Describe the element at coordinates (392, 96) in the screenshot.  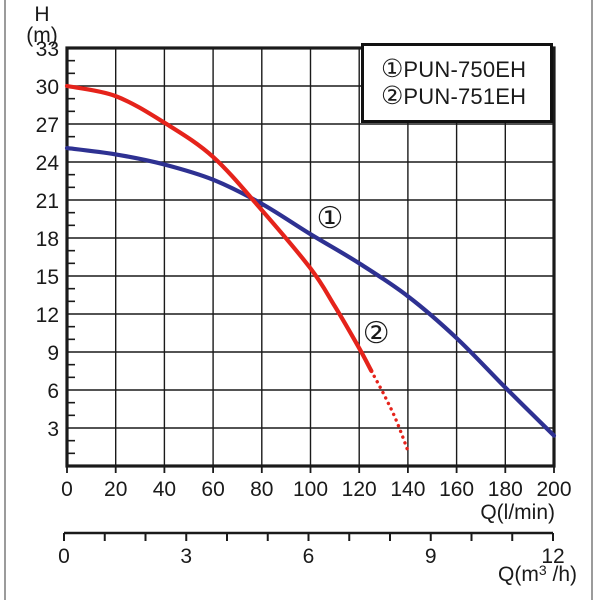
I see `legend-symbol-2: ②` at that location.